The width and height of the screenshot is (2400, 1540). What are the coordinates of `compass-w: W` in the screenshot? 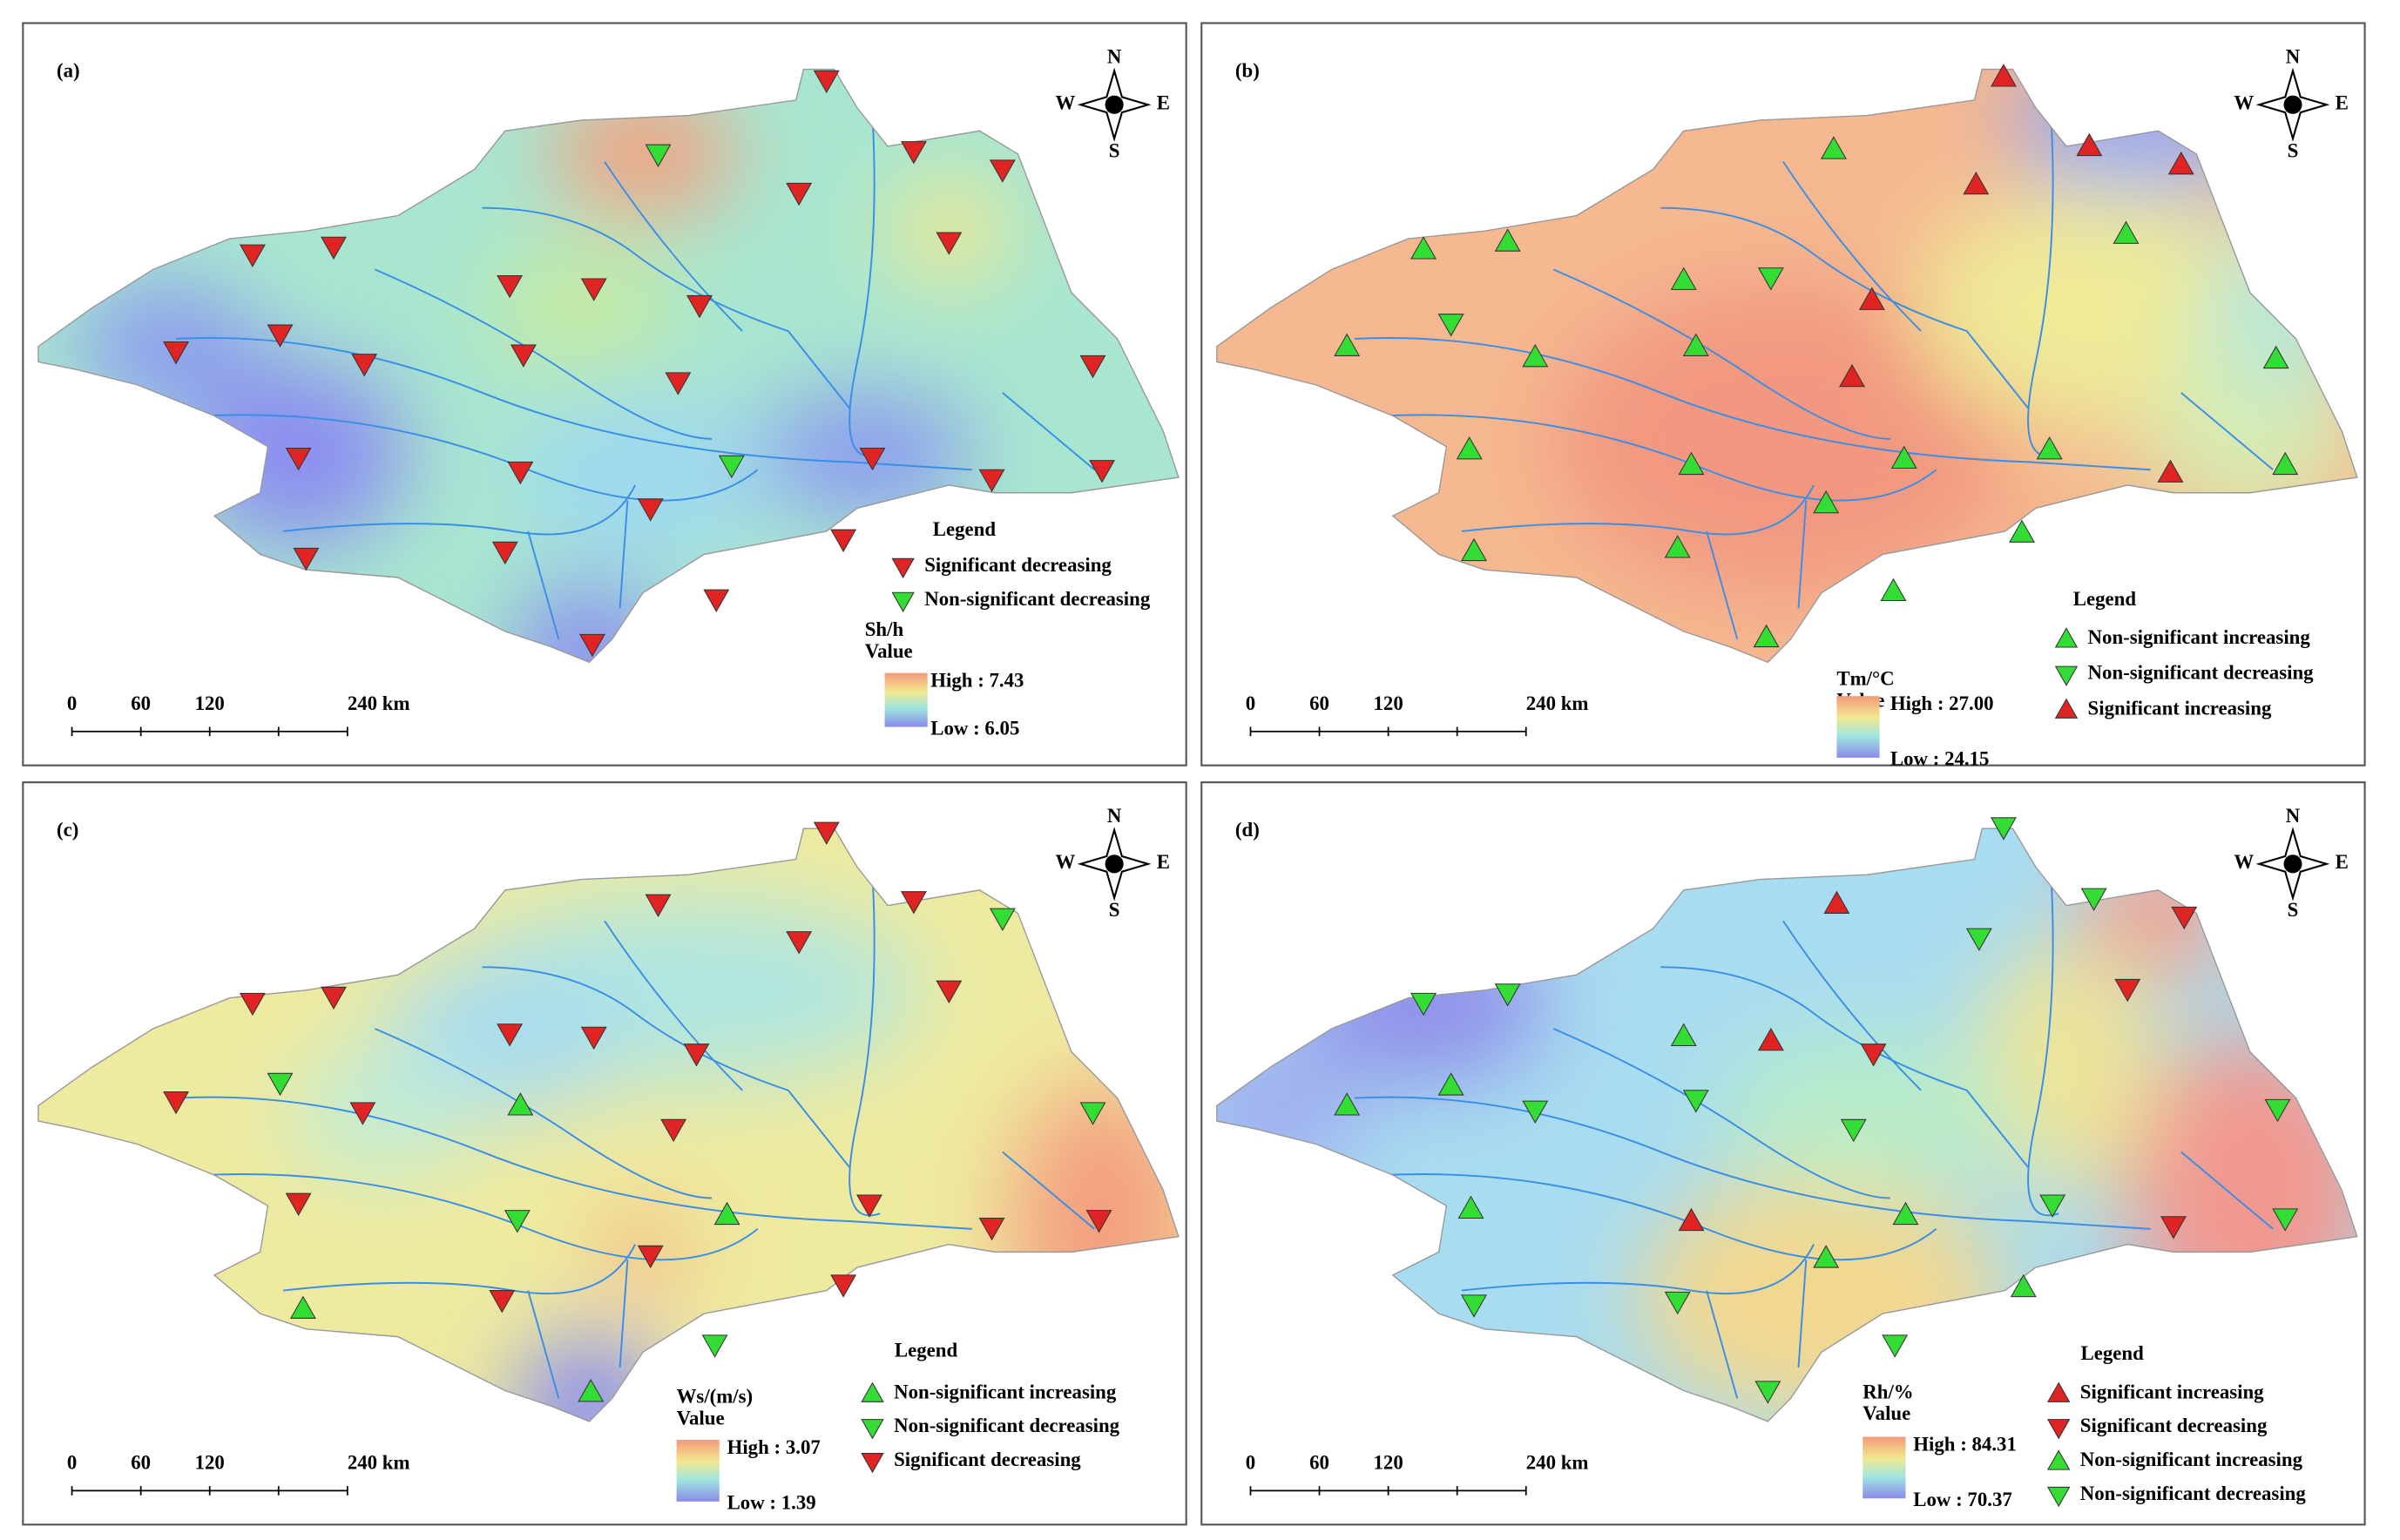 It's located at (2244, 102).